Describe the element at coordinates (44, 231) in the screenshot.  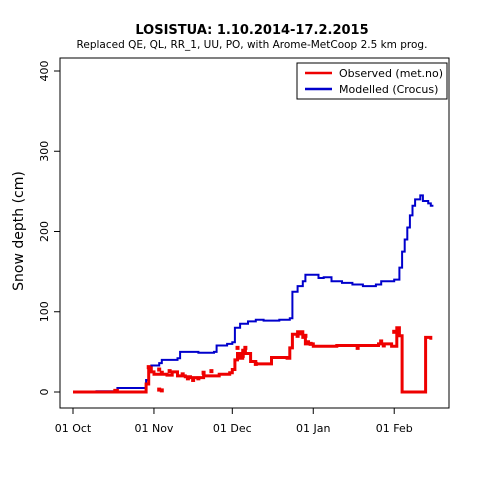
I see `y-tick-label: 200` at that location.